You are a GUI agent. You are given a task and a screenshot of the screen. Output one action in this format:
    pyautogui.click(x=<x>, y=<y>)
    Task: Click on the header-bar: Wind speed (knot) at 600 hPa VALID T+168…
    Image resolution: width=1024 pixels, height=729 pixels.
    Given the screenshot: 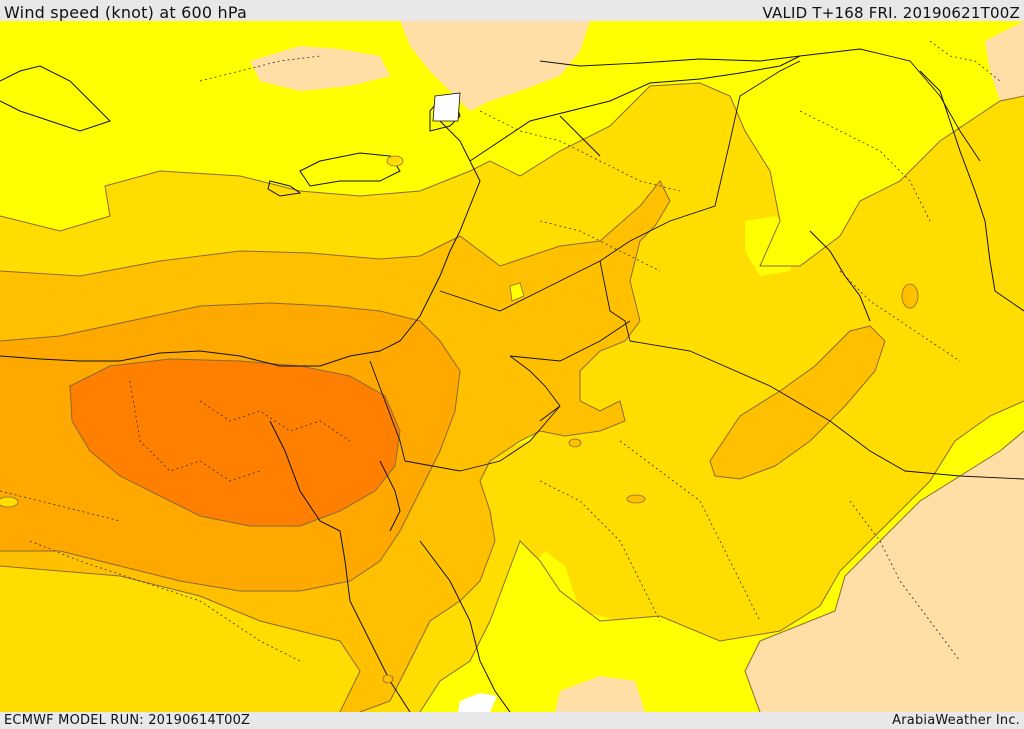 What is the action you would take?
    pyautogui.click(x=512, y=11)
    